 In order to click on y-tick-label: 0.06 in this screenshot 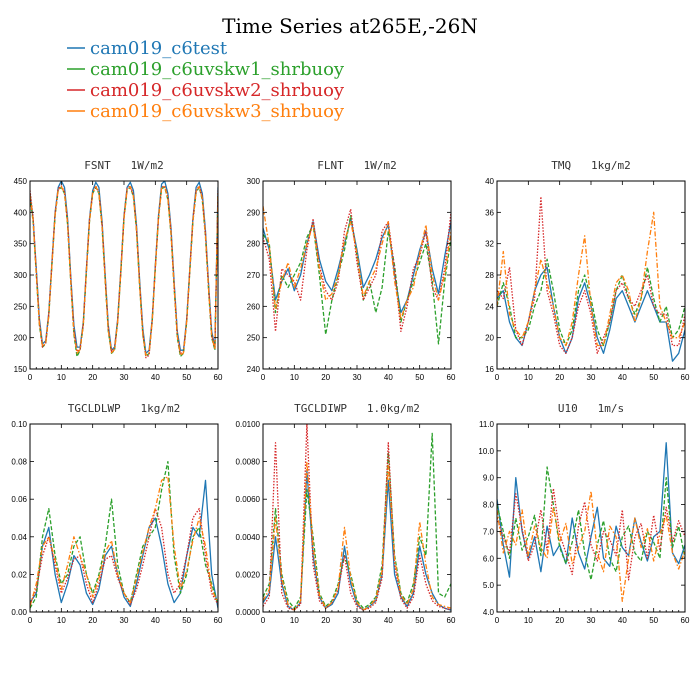, I will do `click(19, 499)`.